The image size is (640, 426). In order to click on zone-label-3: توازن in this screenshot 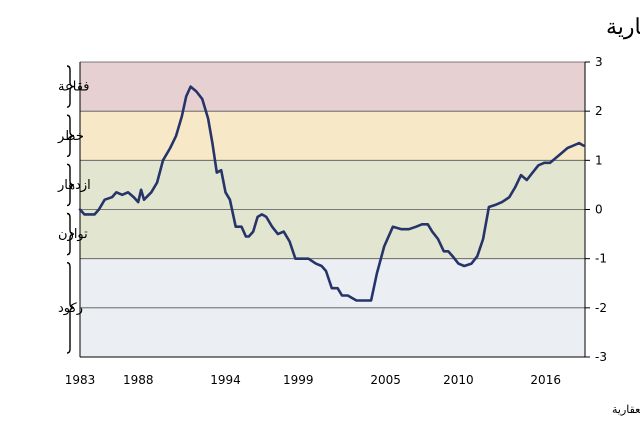, I will do `click(73, 234)`.